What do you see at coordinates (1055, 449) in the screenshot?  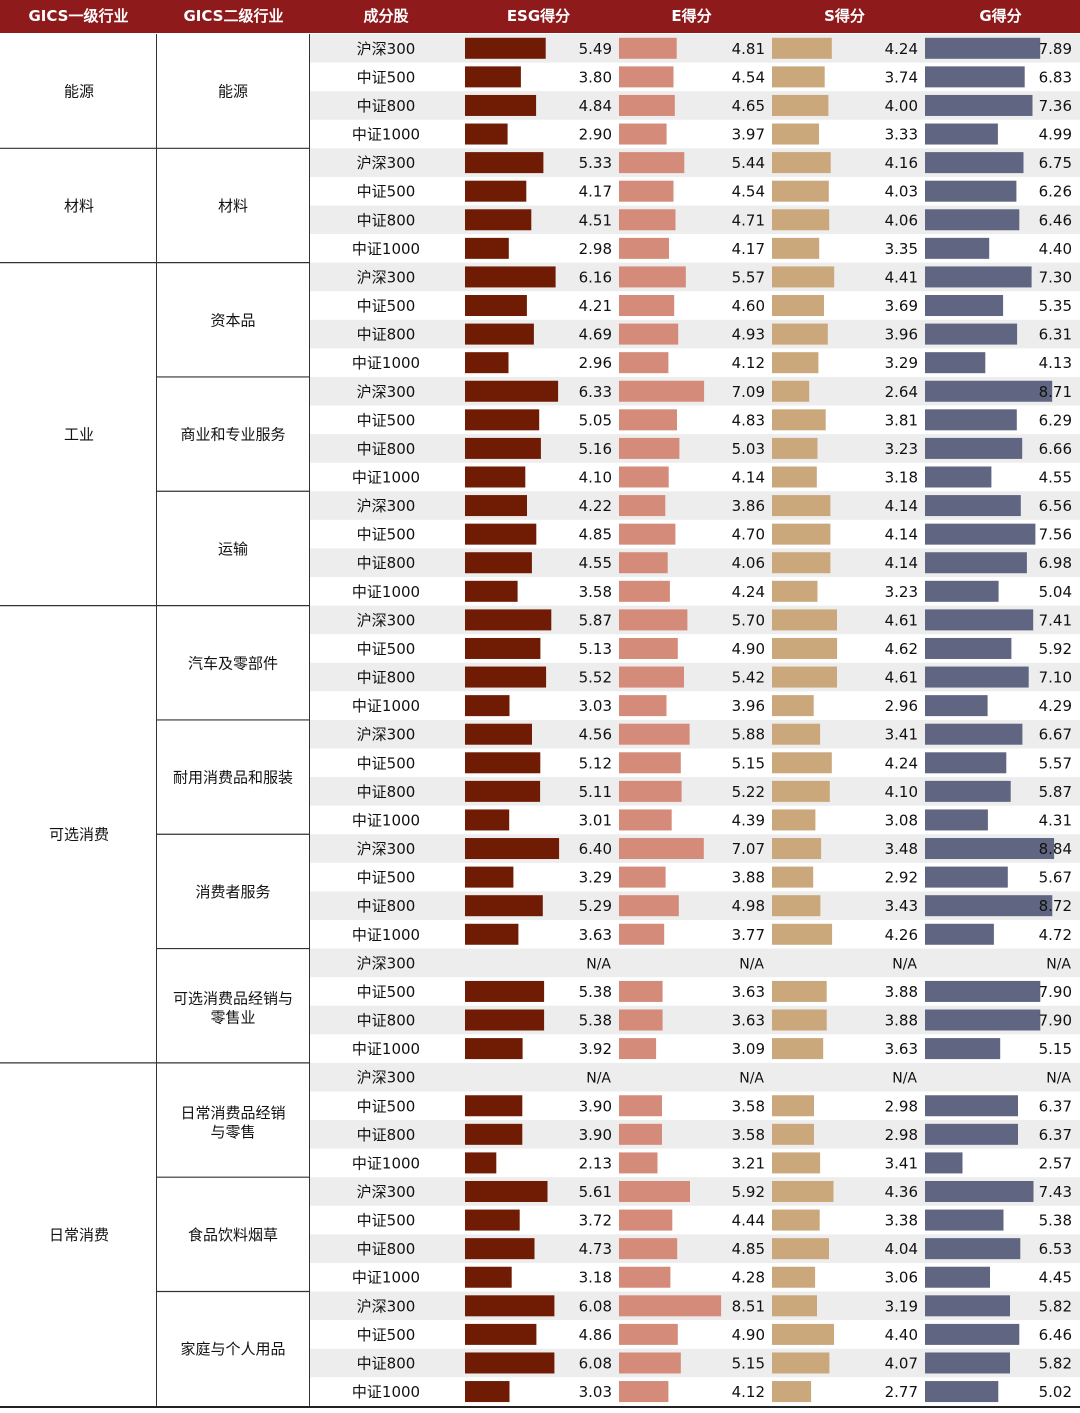 I see `g-value: 6.66` at bounding box center [1055, 449].